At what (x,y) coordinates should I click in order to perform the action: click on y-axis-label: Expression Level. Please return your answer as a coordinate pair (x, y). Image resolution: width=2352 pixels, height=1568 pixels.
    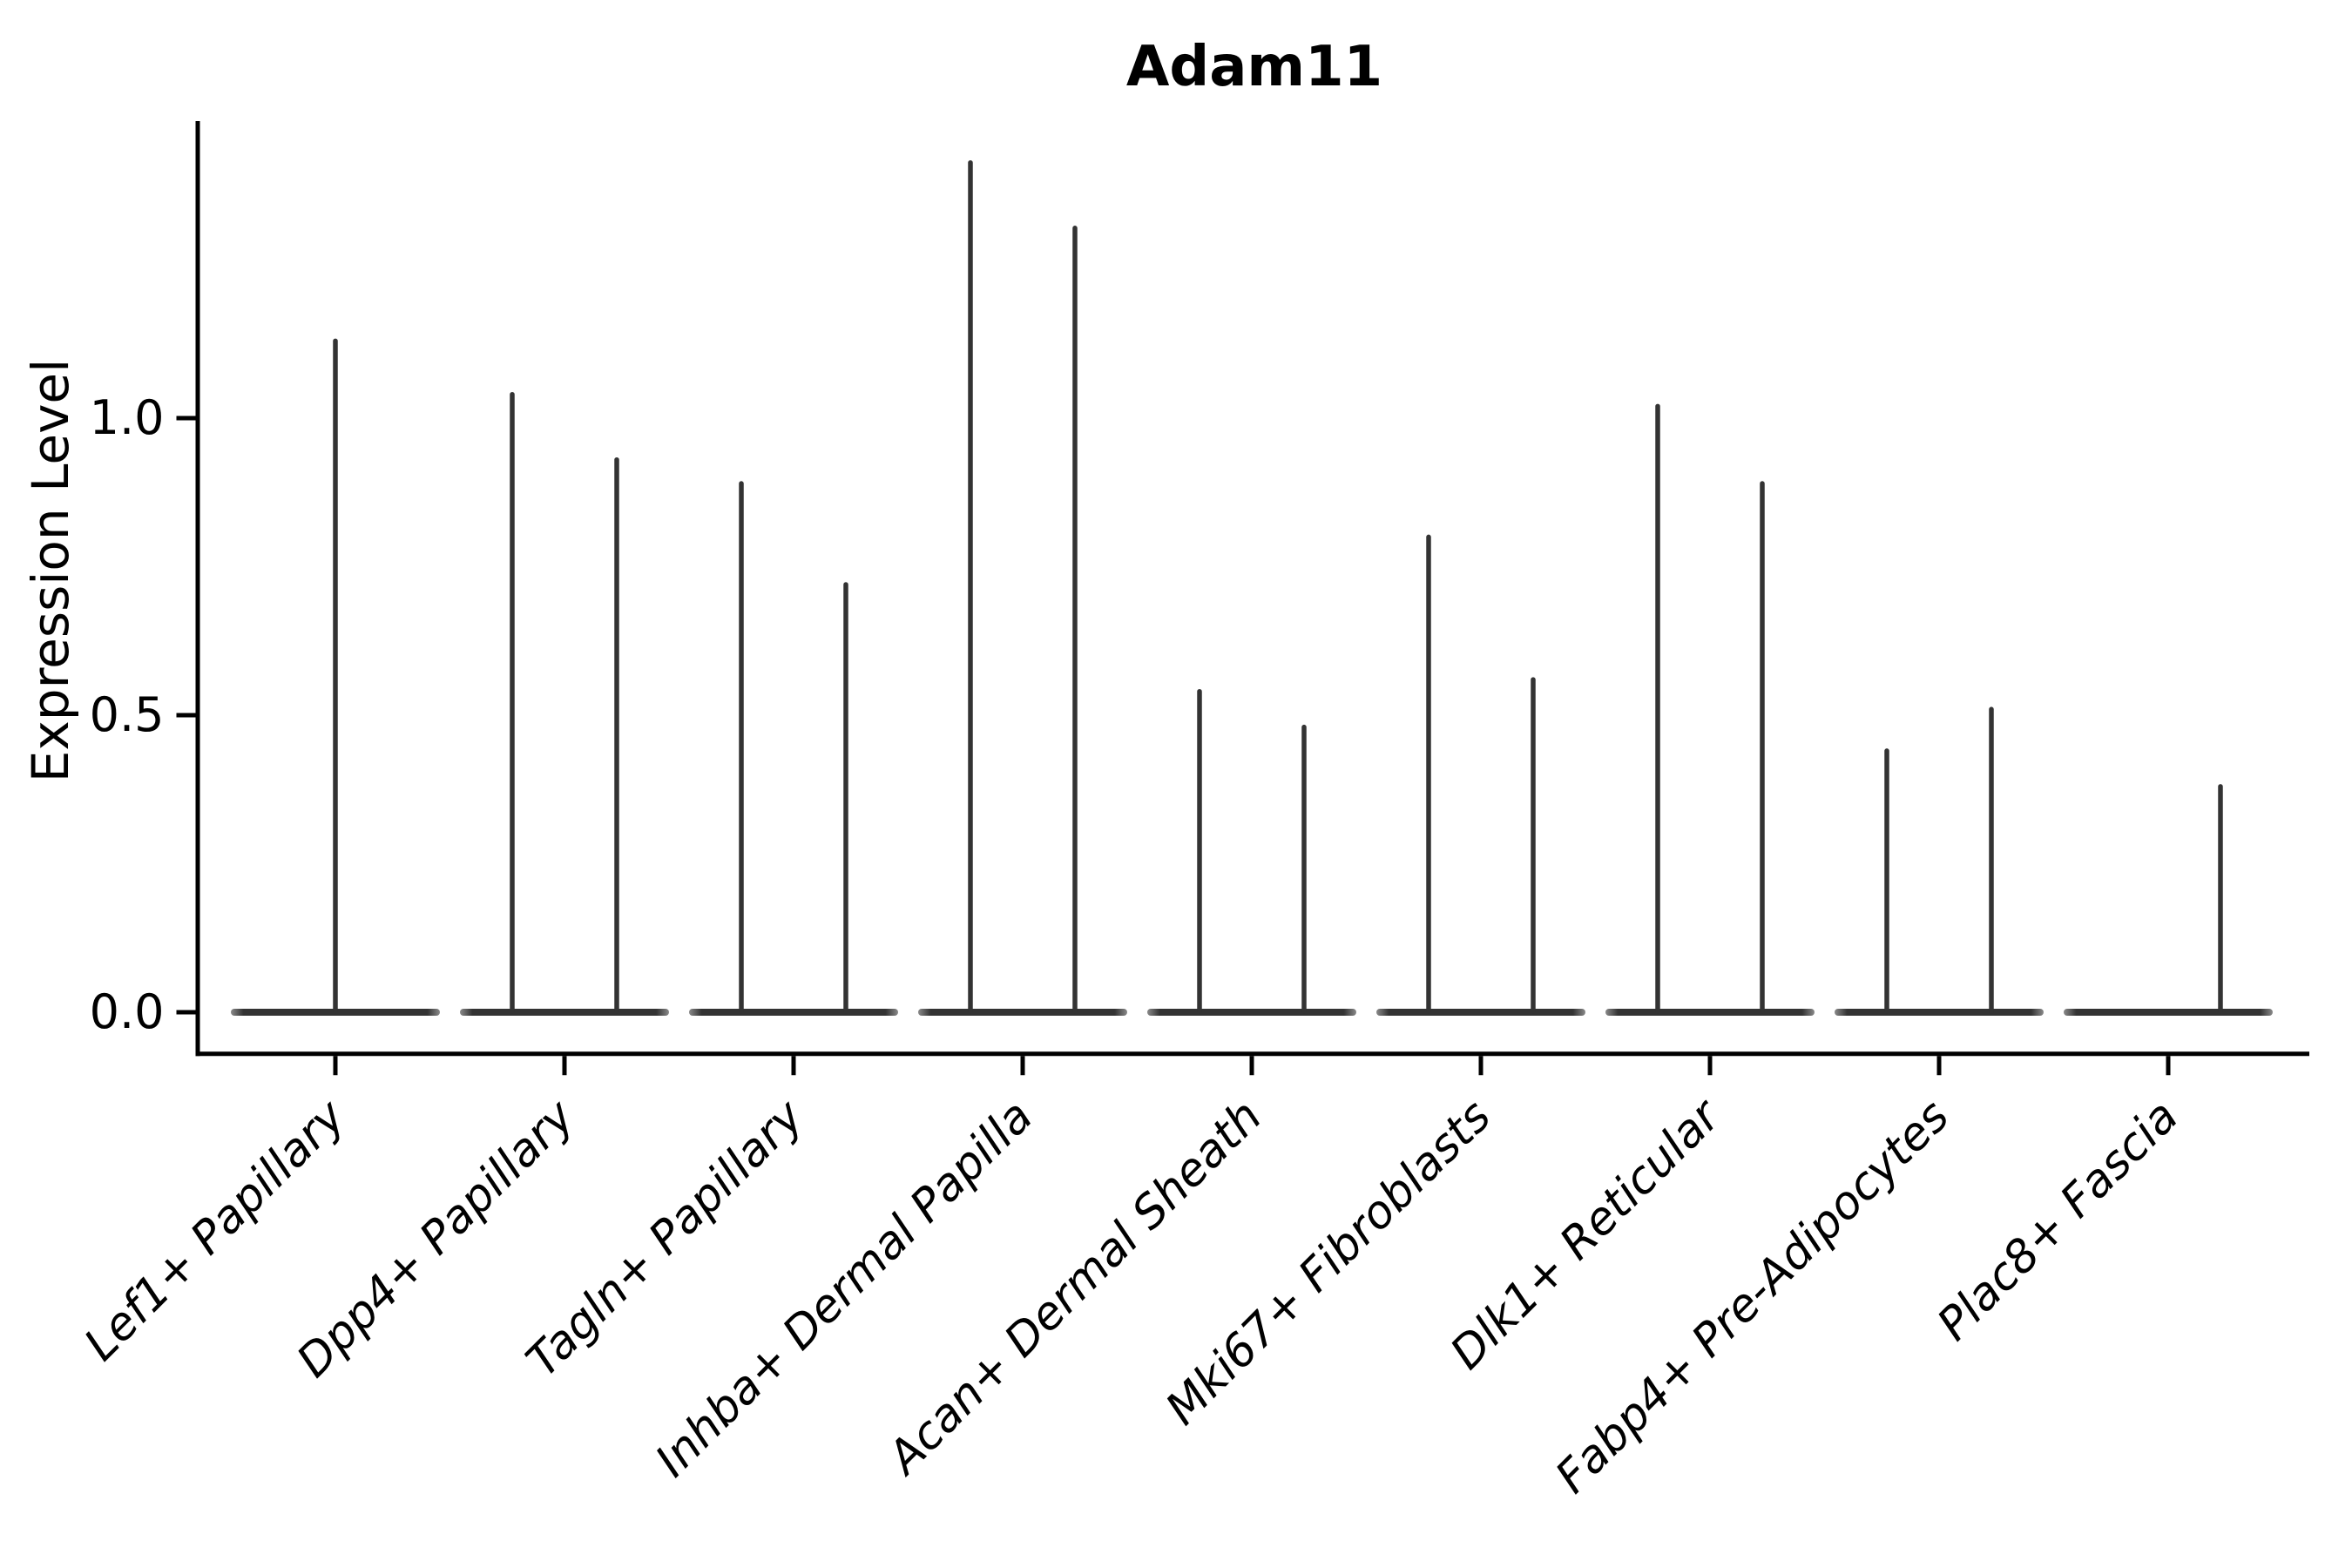
    Looking at the image, I should click on (50, 570).